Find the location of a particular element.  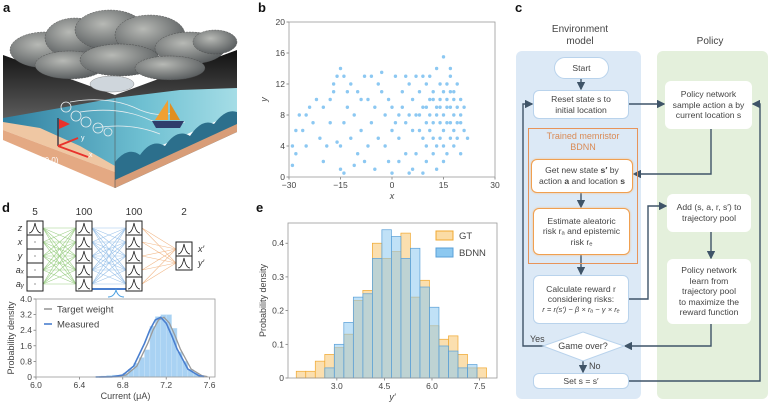

layer-size-label: 5 is located at coordinates (35, 212).